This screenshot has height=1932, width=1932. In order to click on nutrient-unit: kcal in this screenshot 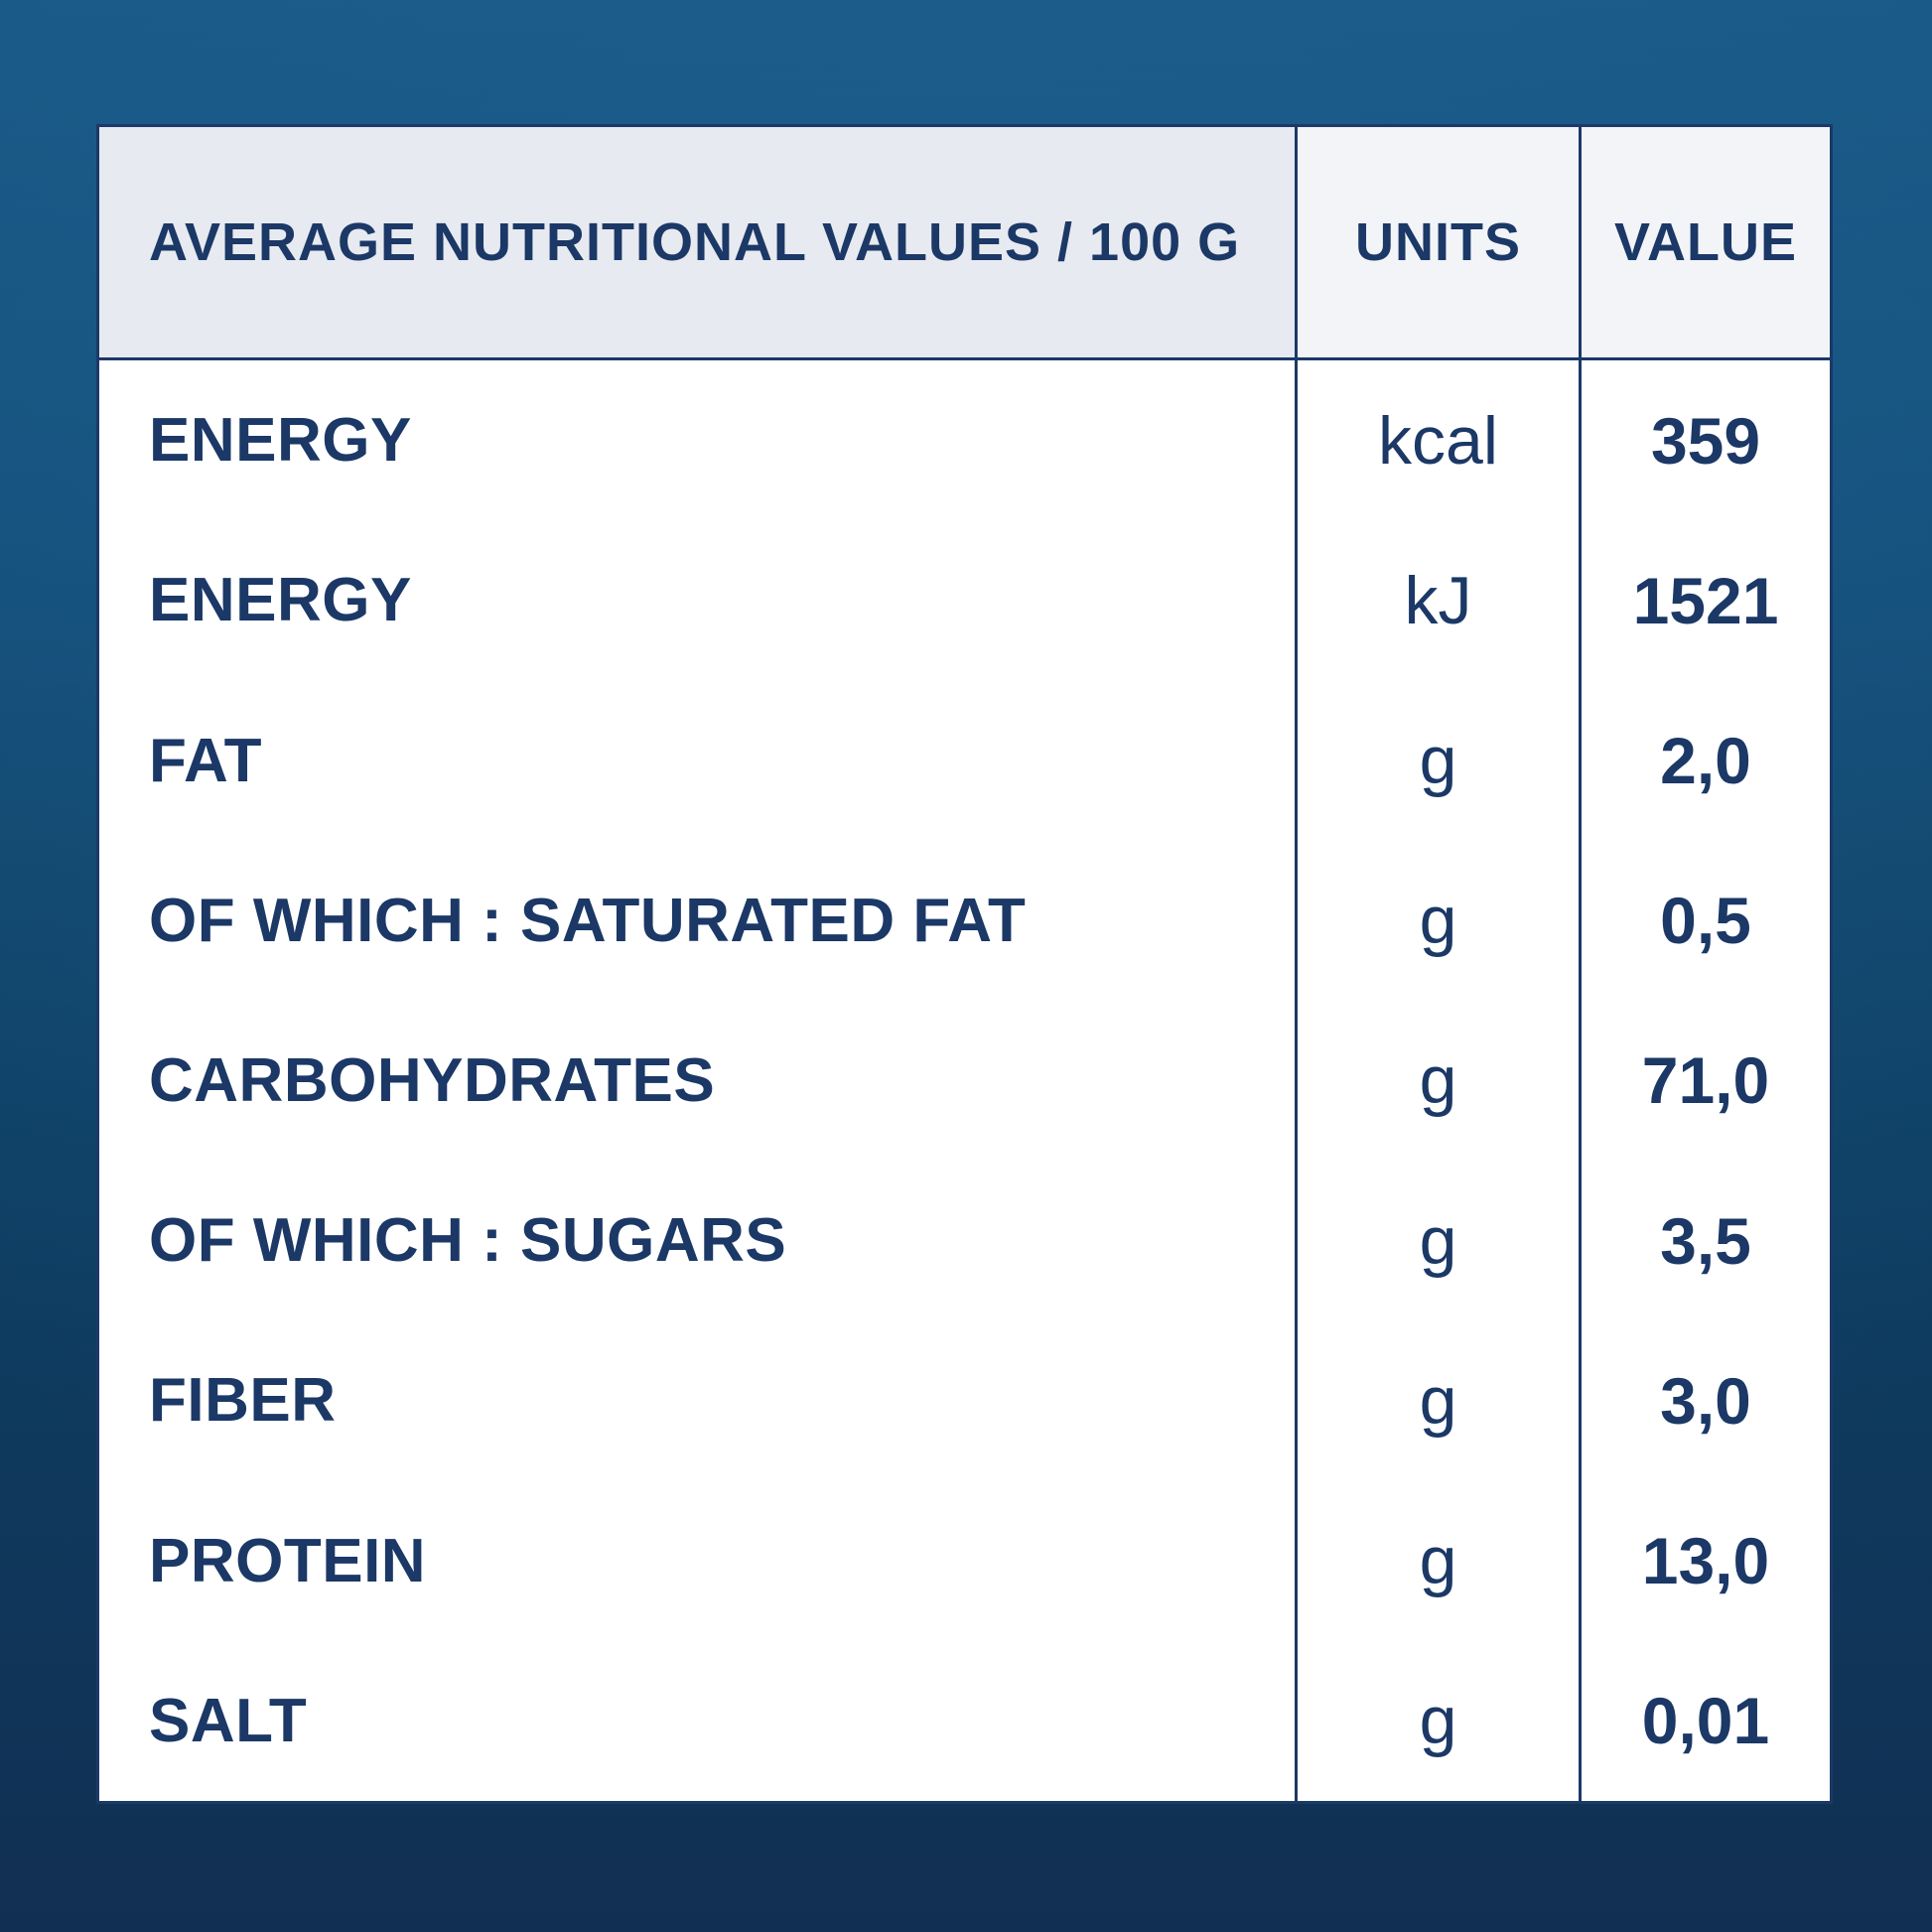, I will do `click(1437, 440)`.